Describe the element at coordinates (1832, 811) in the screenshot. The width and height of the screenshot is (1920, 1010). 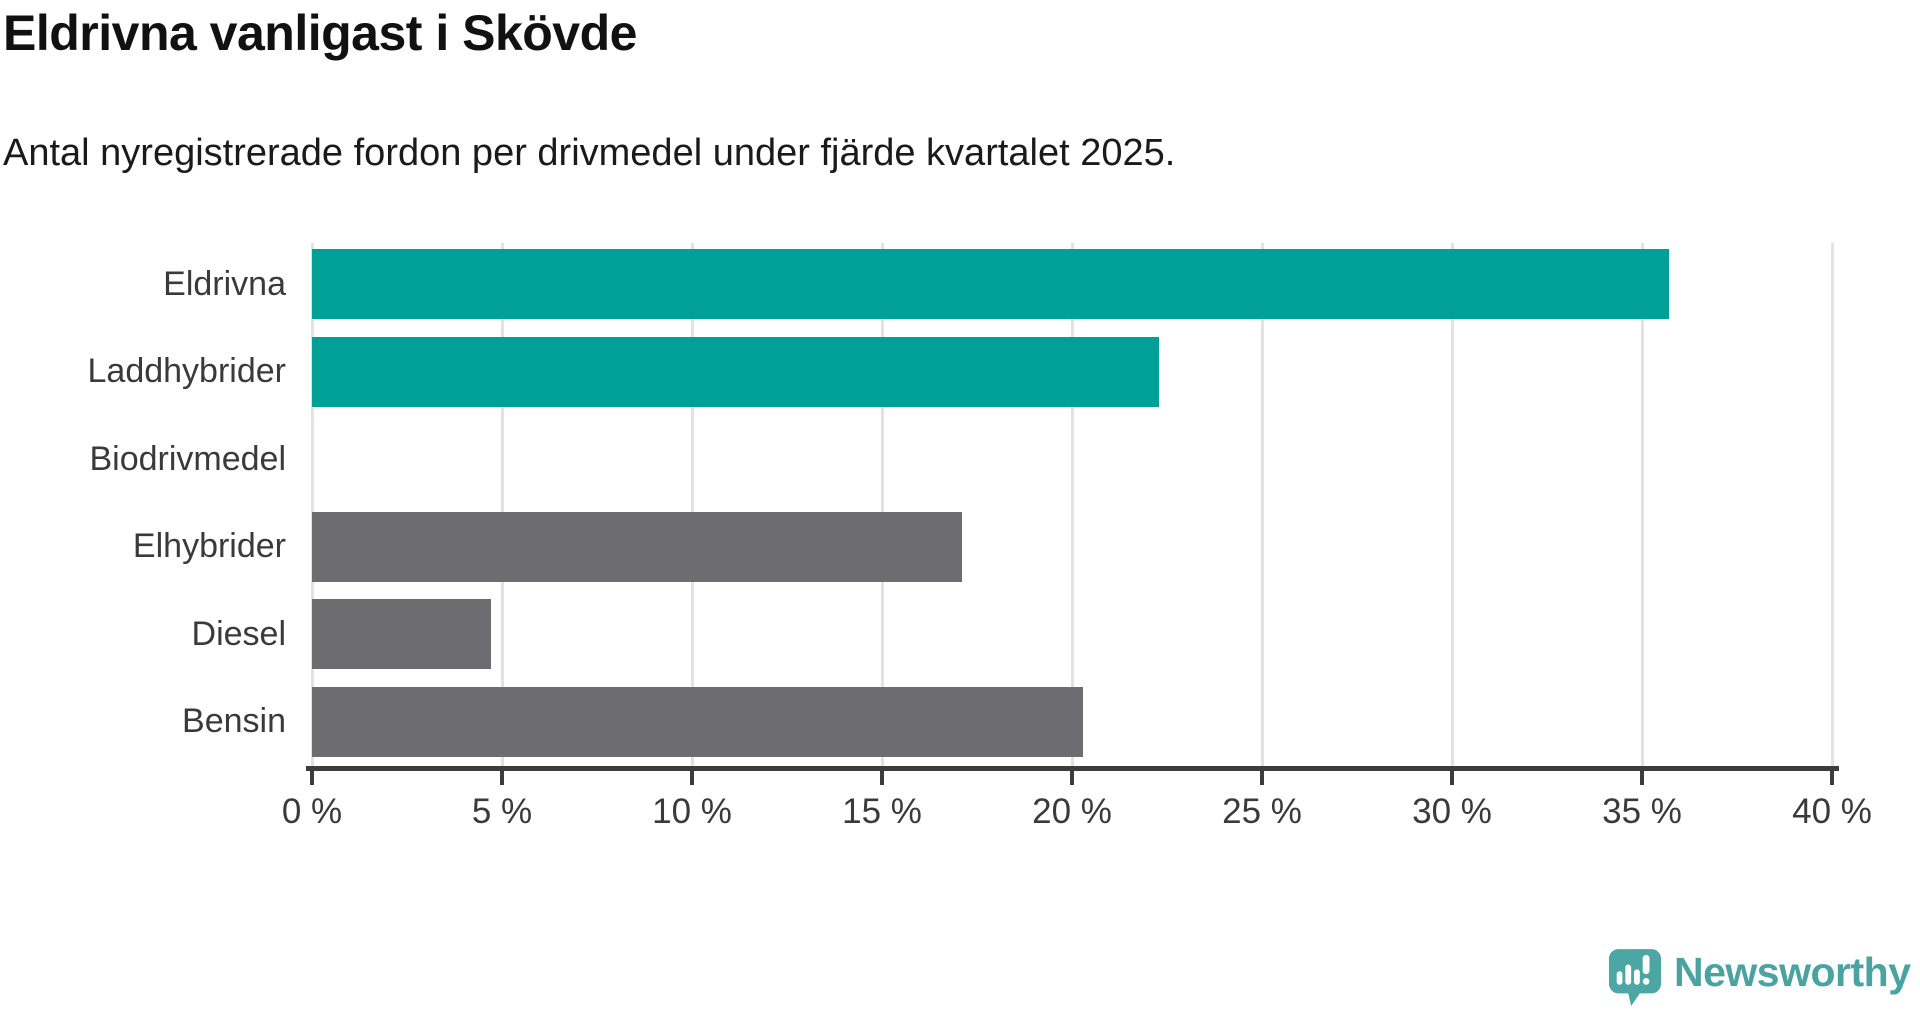
I see `x-axis-tick-label: 40 %` at that location.